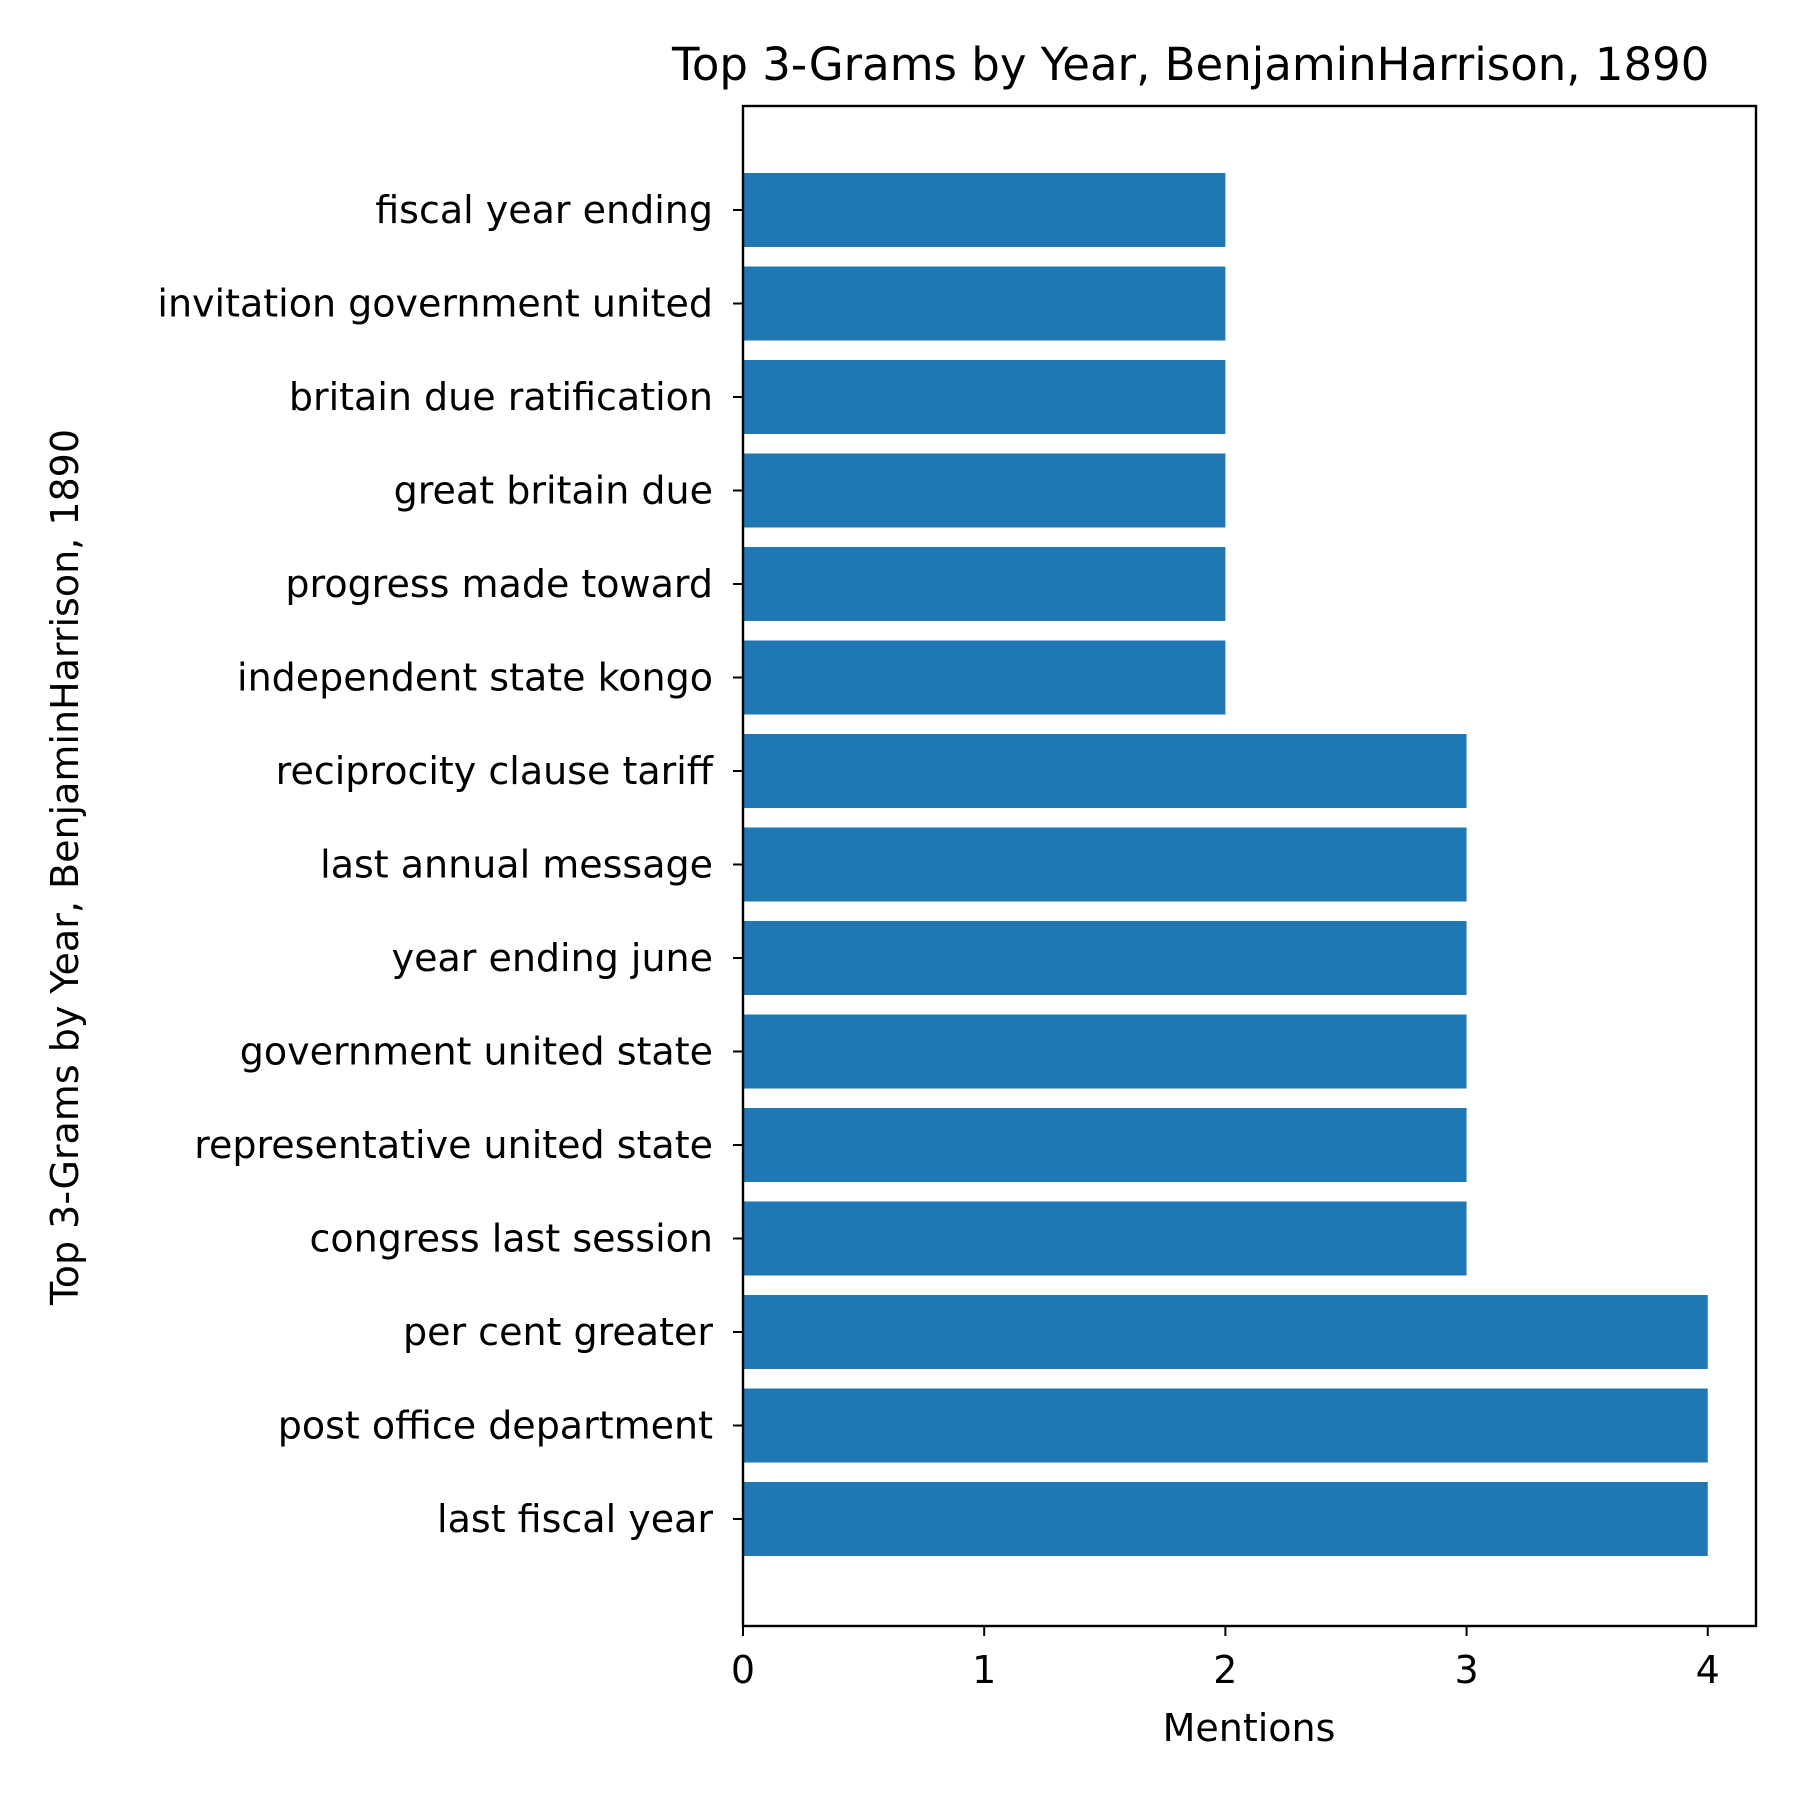  Describe the element at coordinates (558, 1332) in the screenshot. I see `y-tick-label: per cent greater` at that location.